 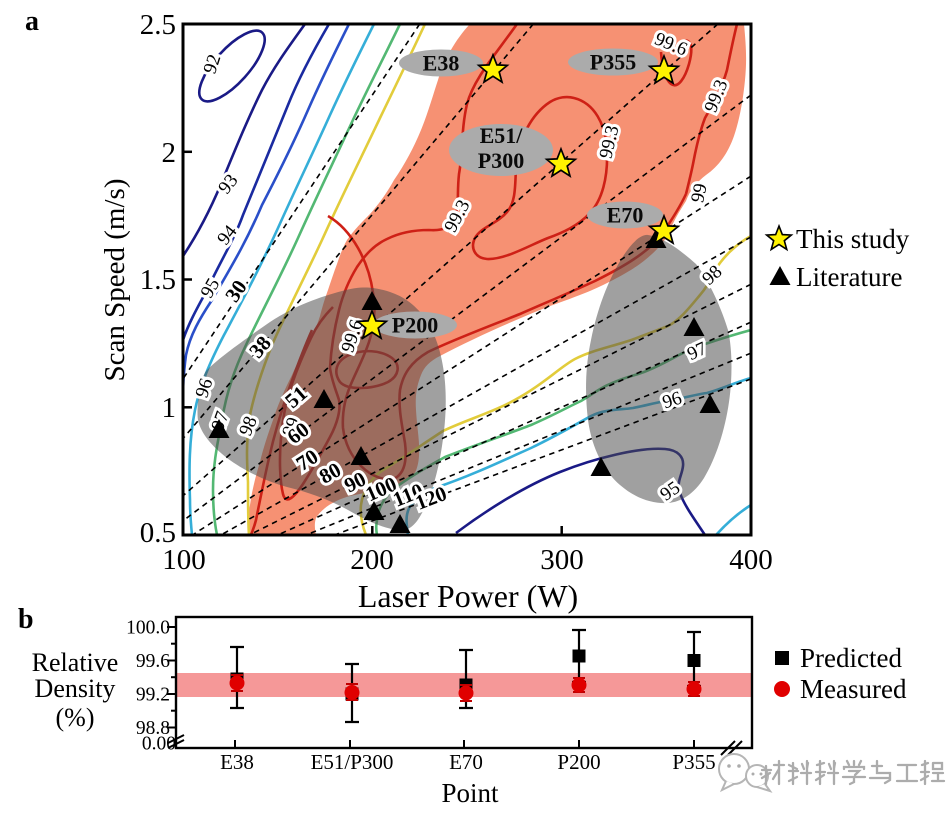 What do you see at coordinates (75, 662) in the screenshot?
I see `svg-text: Relative` at bounding box center [75, 662].